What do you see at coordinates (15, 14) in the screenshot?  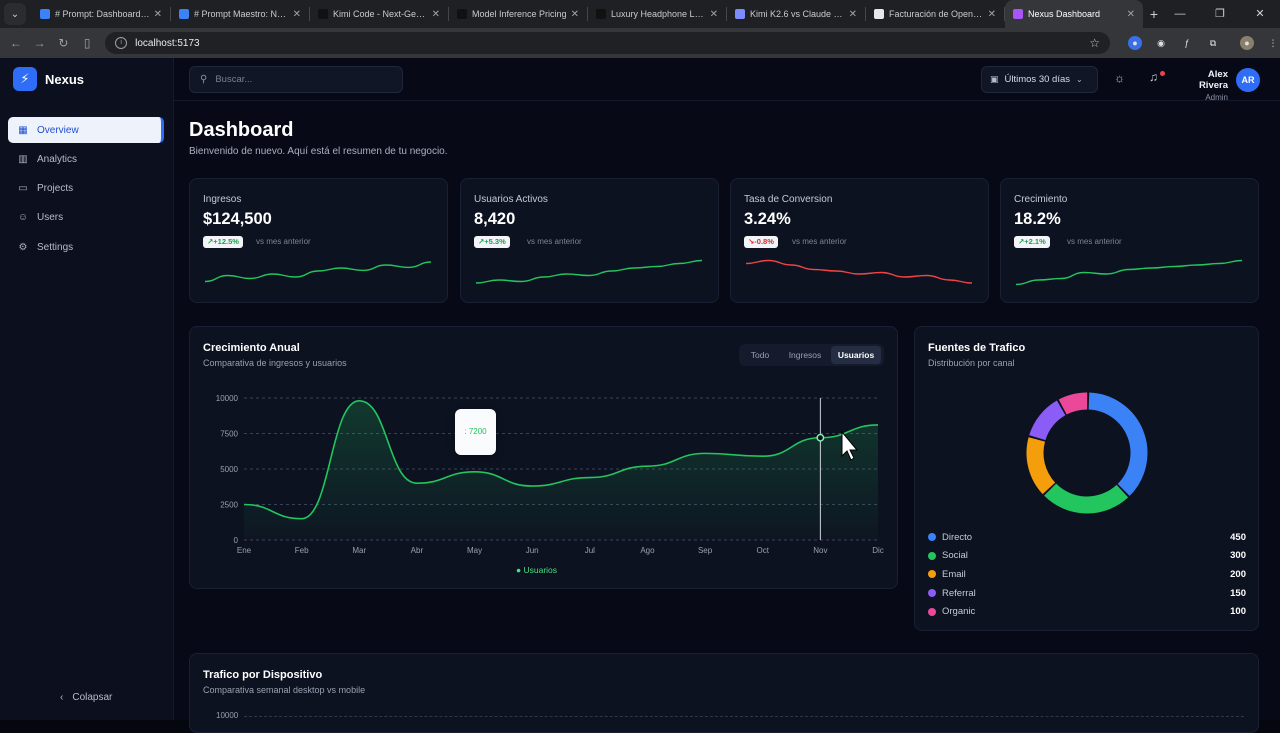 I see `tab-search-icon: ⌄` at bounding box center [15, 14].